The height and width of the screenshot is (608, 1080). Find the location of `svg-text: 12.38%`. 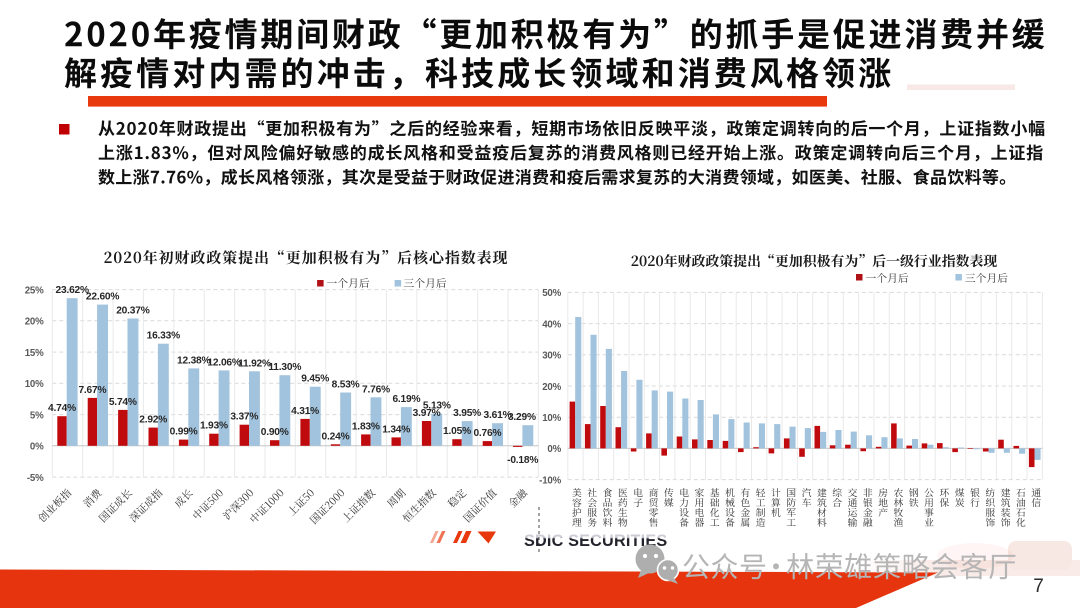

svg-text: 12.38% is located at coordinates (193, 360).